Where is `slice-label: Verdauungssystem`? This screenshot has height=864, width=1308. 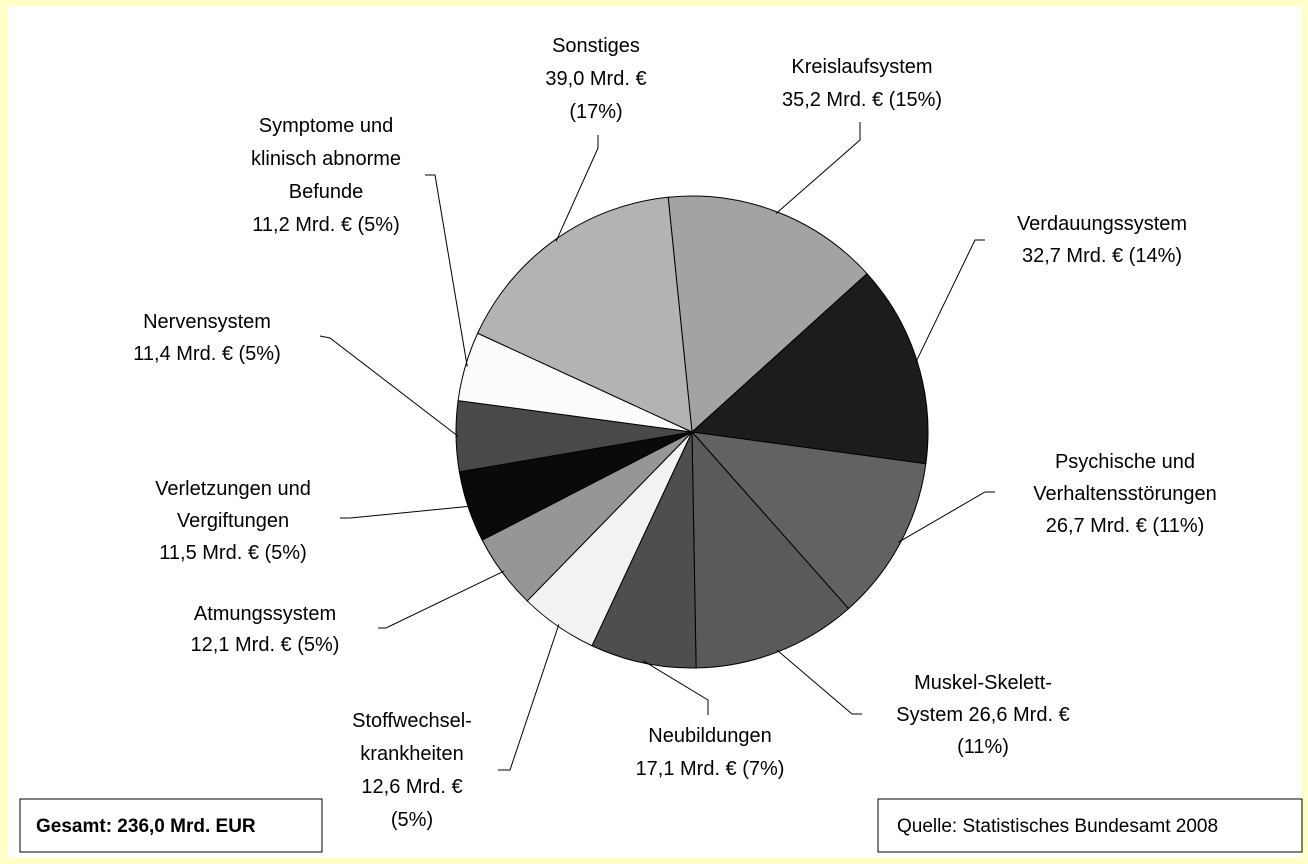
slice-label: Verdauungssystem is located at coordinates (1102, 224).